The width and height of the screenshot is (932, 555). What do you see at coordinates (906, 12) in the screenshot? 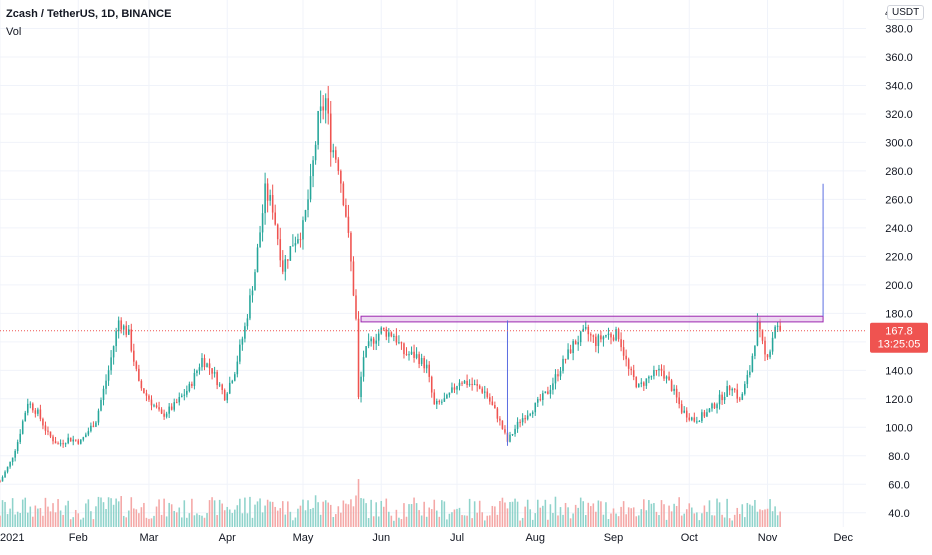
I see `currency-button: USDT` at bounding box center [906, 12].